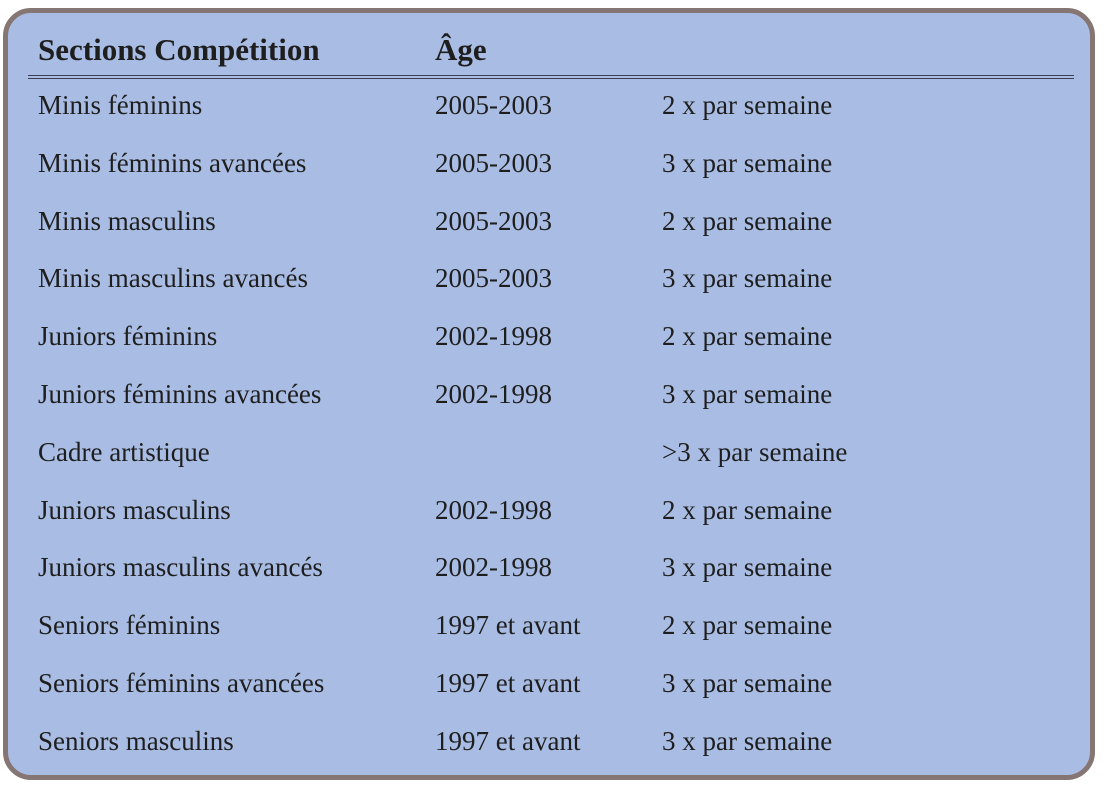 This screenshot has height=793, width=1108. I want to click on column-header: Âge, so click(461, 49).